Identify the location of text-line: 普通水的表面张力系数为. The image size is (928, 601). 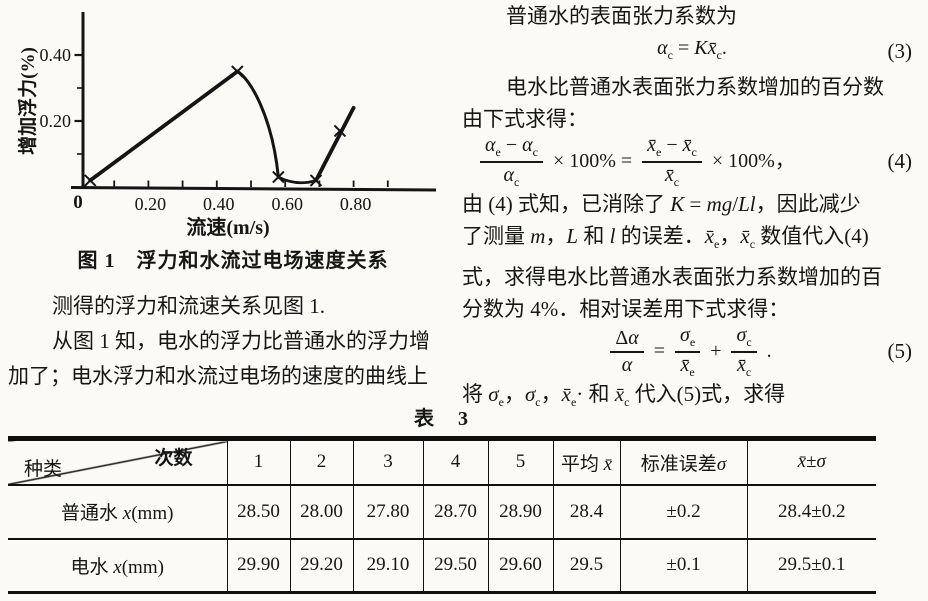
(621, 16).